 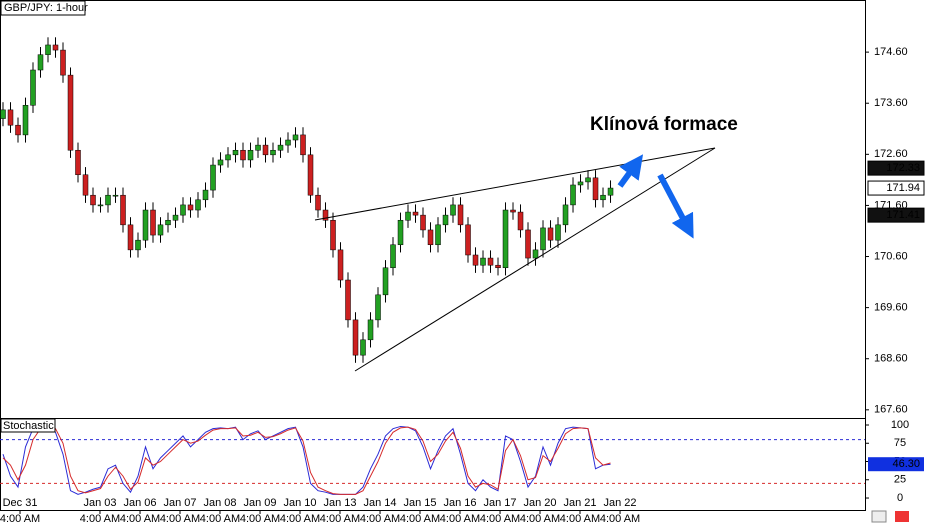 I want to click on x-tick-label: Jan 13, so click(x=339, y=503).